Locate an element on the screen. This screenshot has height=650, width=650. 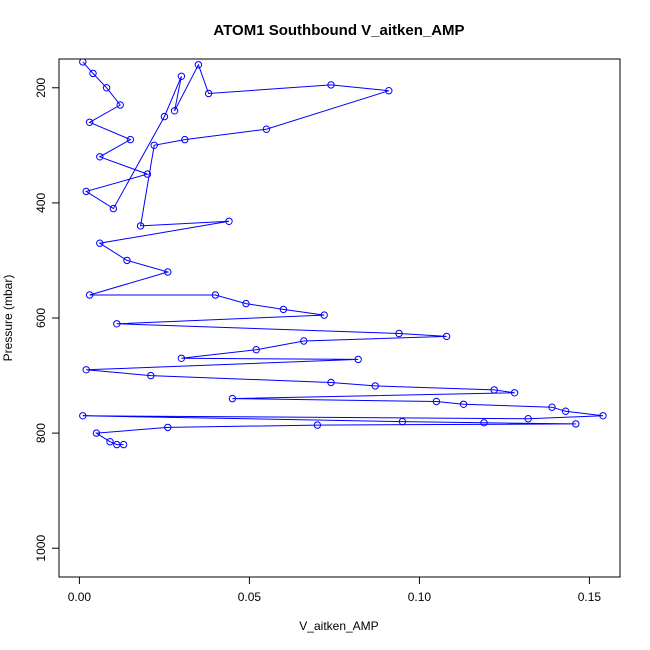
y-tick-label: 200 is located at coordinates (41, 87).